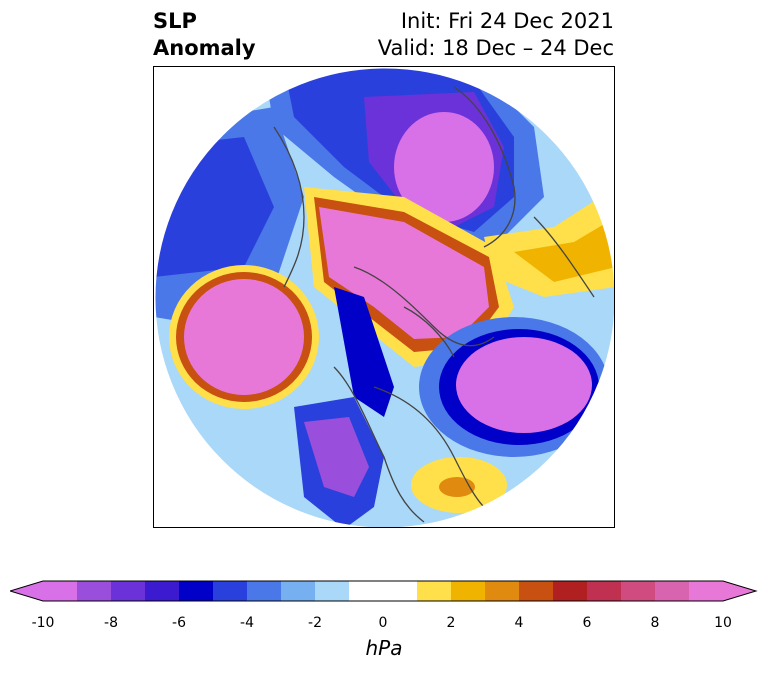 Image resolution: width=768 pixels, height=673 pixels. Describe the element at coordinates (524, 385) in the screenshot. I see `negative-core-natlantic` at that location.